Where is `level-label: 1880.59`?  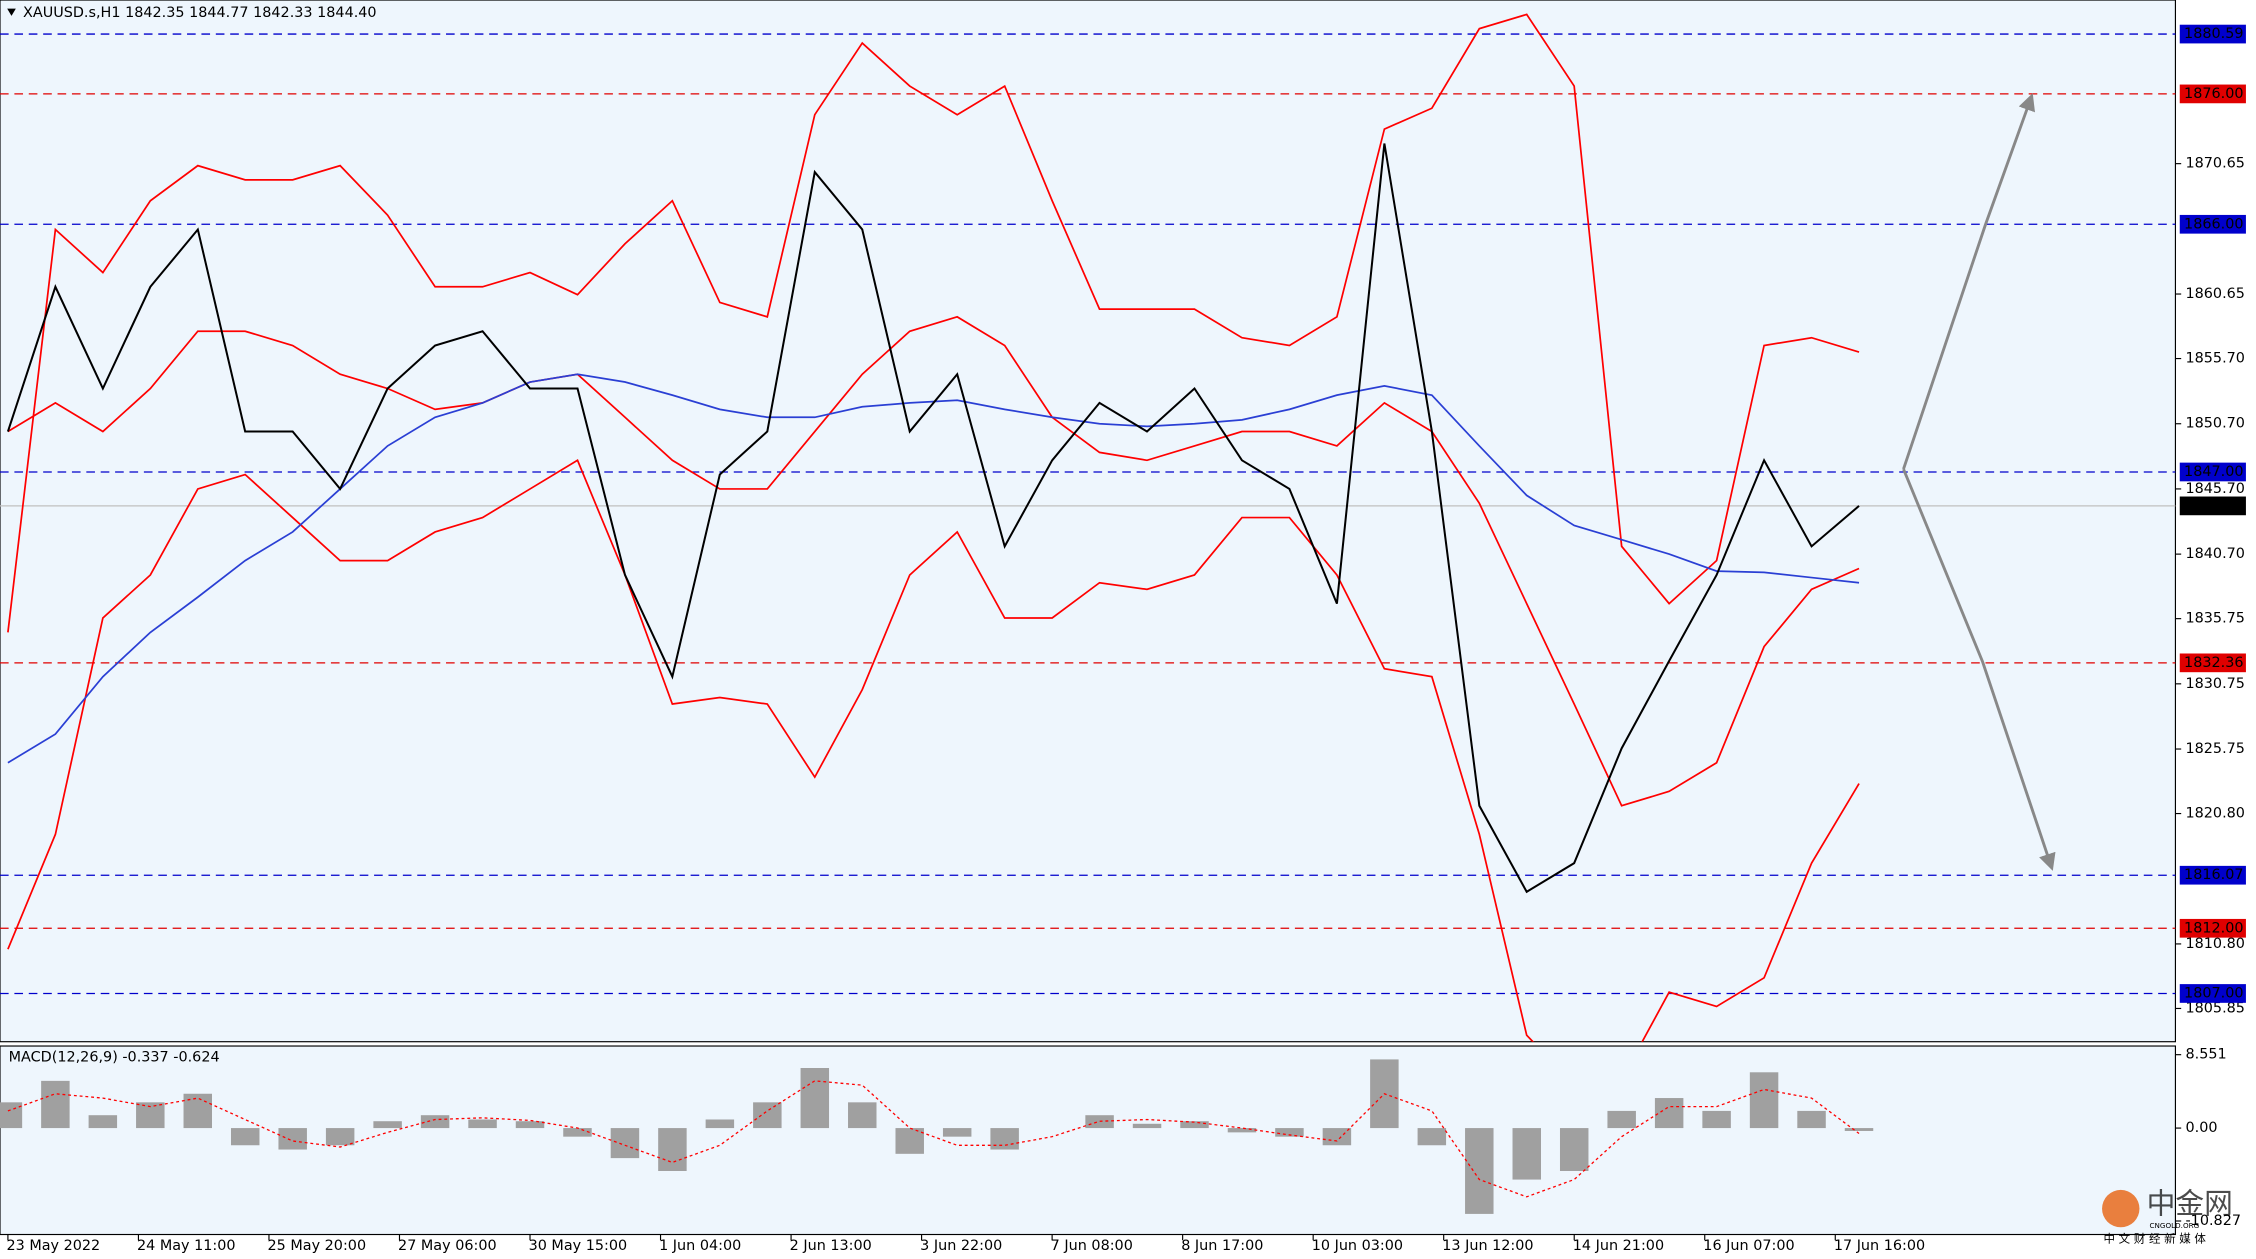
level-label: 1880.59 is located at coordinates (2213, 34).